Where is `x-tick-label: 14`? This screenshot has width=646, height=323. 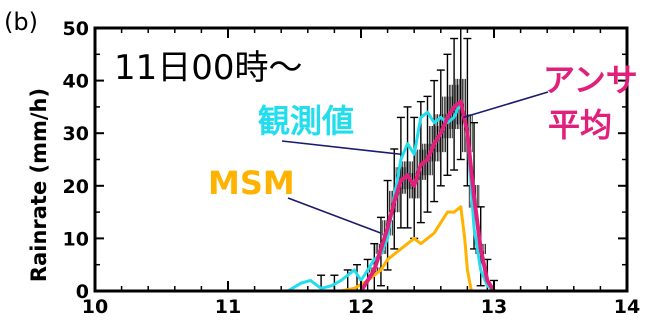 x-tick-label: 14 is located at coordinates (627, 307).